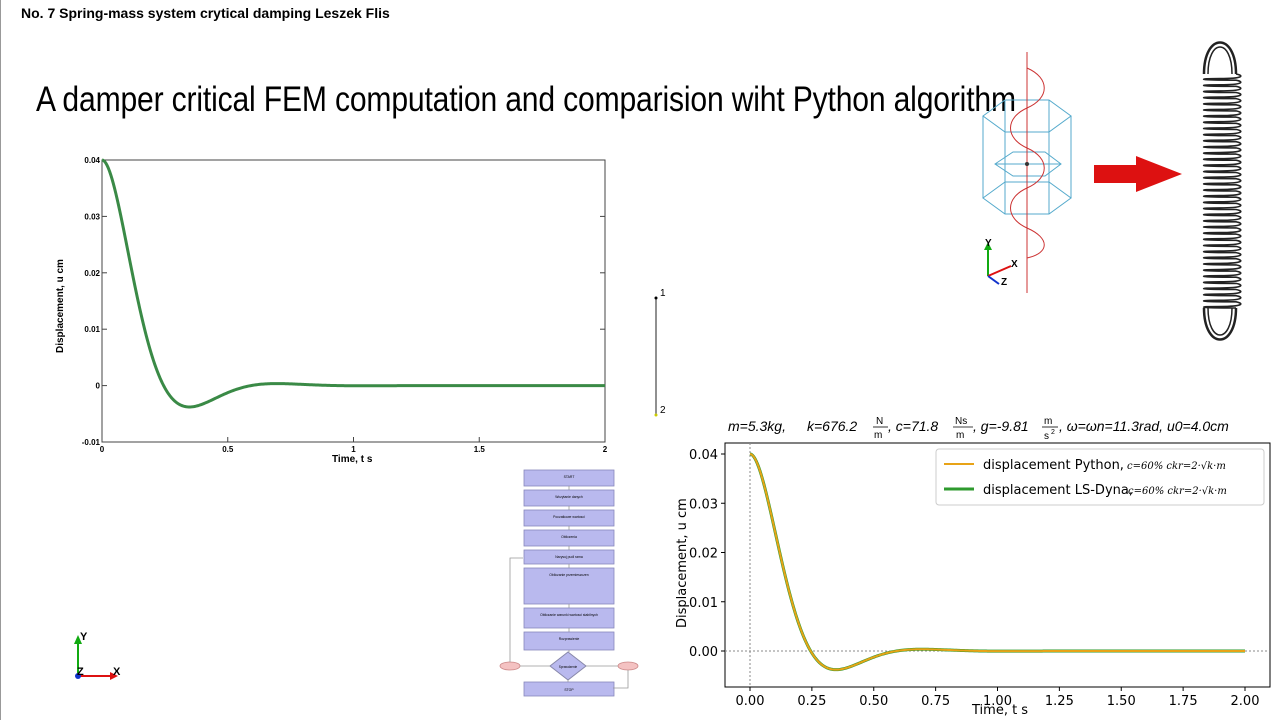  I want to click on python-x-tick-label: 0.50, so click(873, 701).